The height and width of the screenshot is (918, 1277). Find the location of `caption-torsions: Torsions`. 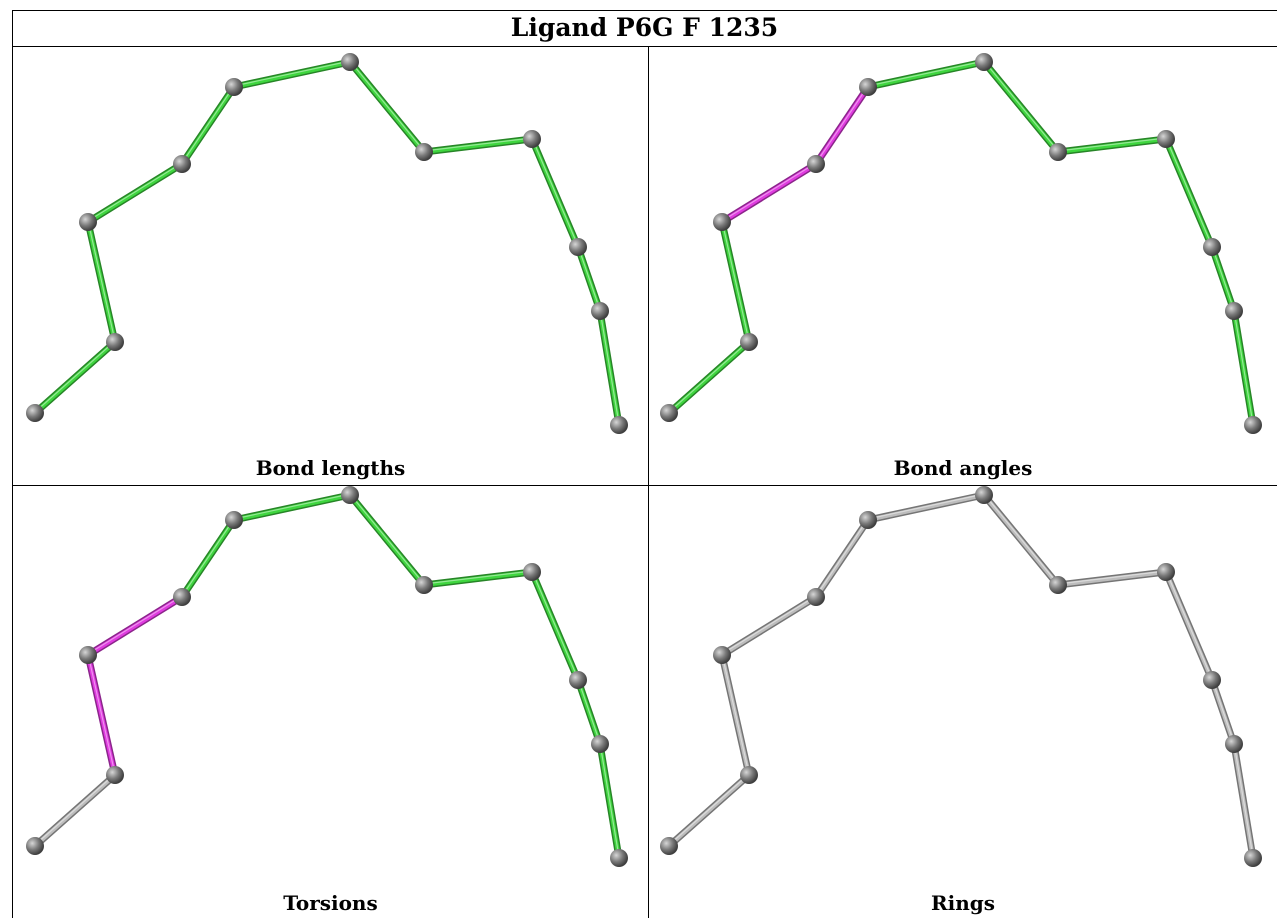

caption-torsions: Torsions is located at coordinates (330, 903).